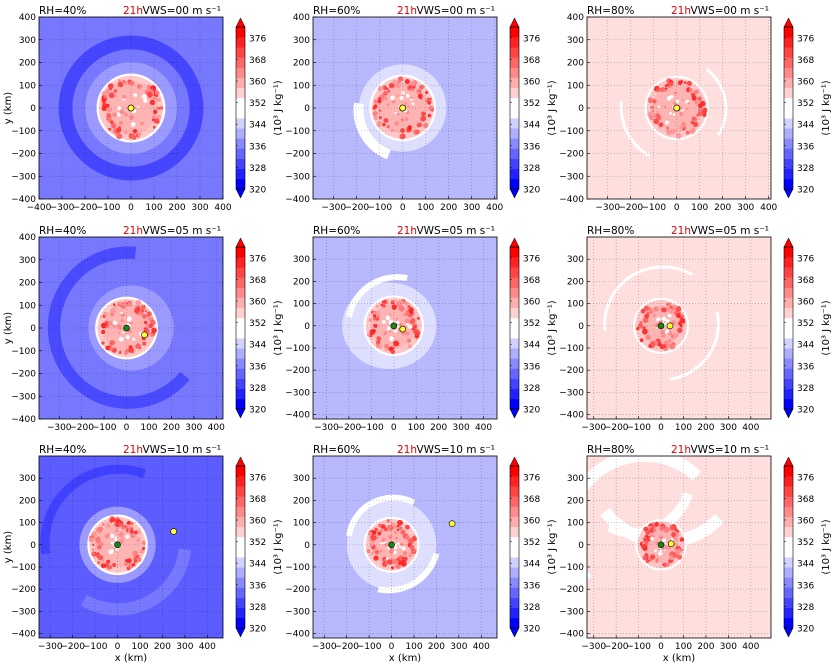 This screenshot has height=666, width=831. I want to click on colorbar-tick-label: 344, so click(531, 346).